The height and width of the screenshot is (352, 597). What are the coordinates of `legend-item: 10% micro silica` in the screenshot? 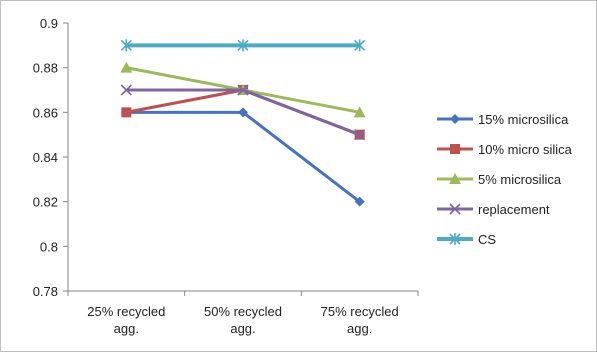 It's located at (505, 149).